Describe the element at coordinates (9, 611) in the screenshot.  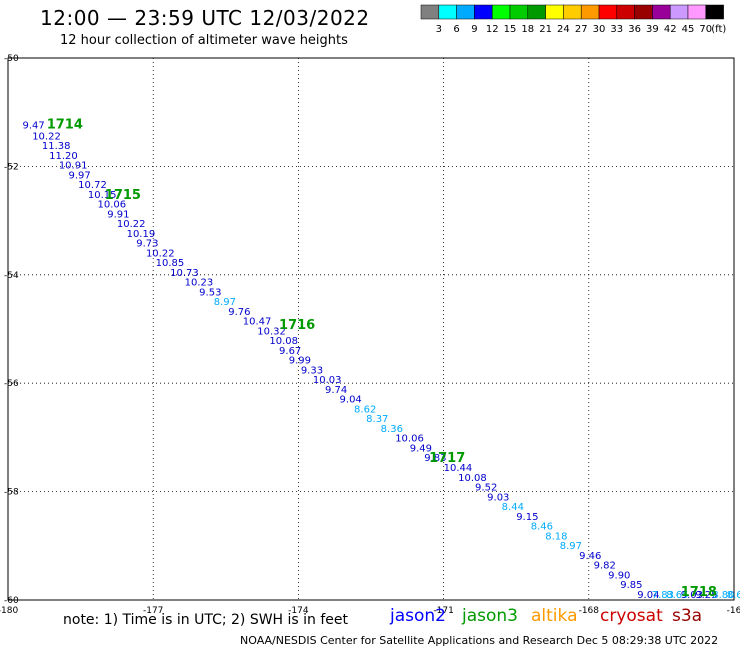
I see `x-tick-label: -180` at that location.